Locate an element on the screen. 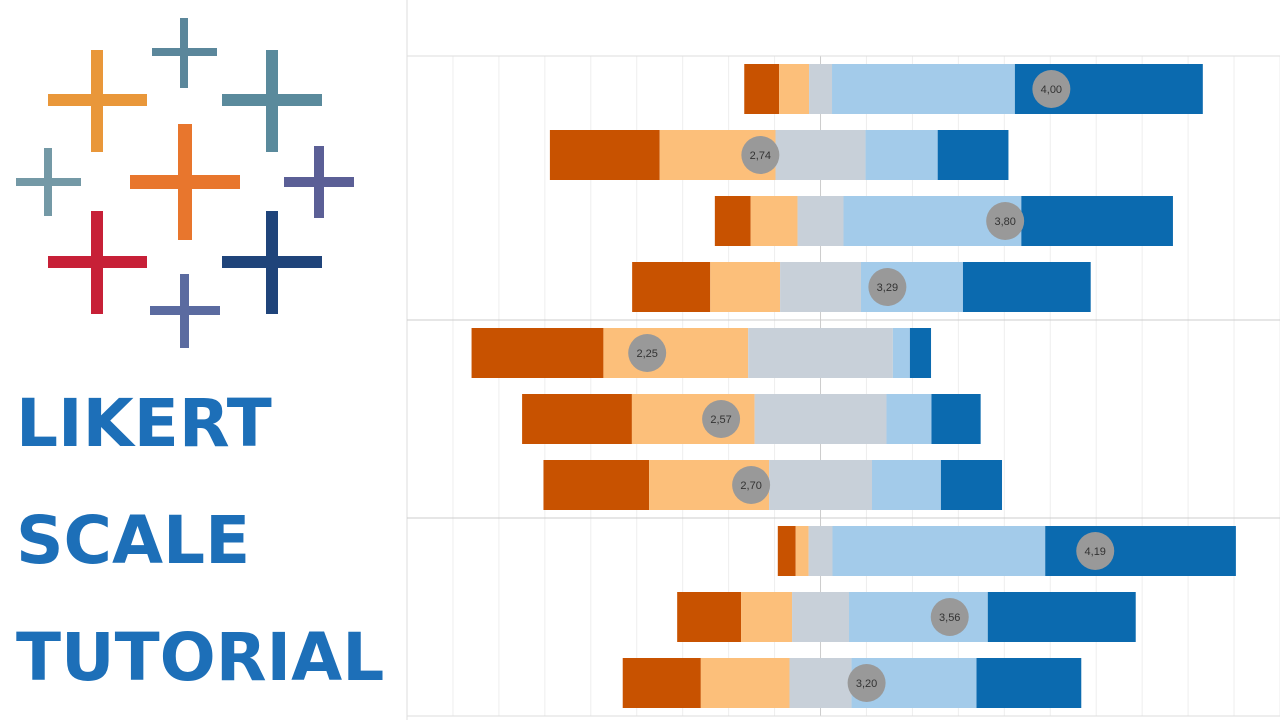  mean-label: 2,57 is located at coordinates (720, 420).